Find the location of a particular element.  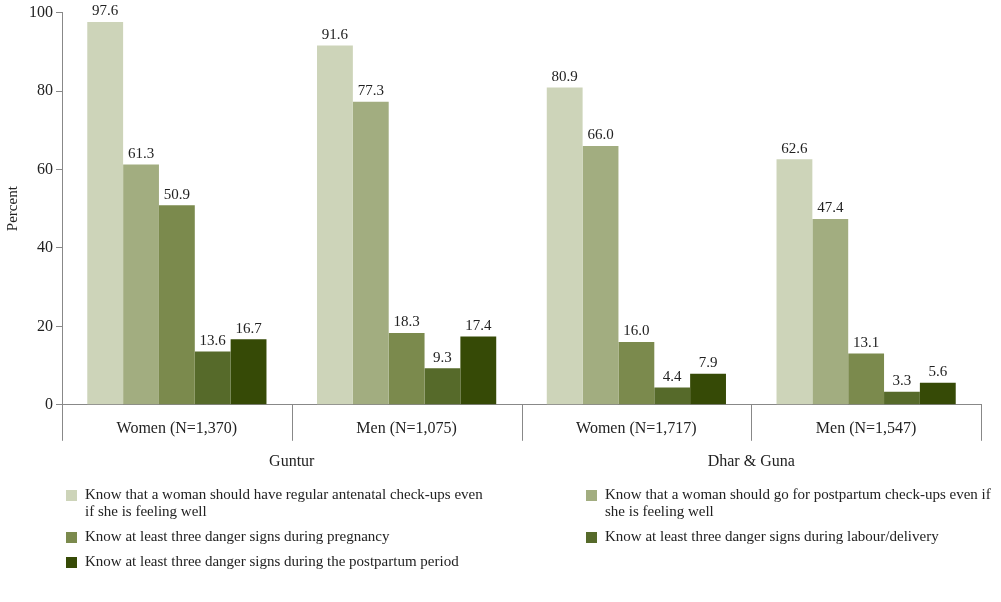

y-tick-label: 60 is located at coordinates (45, 168).